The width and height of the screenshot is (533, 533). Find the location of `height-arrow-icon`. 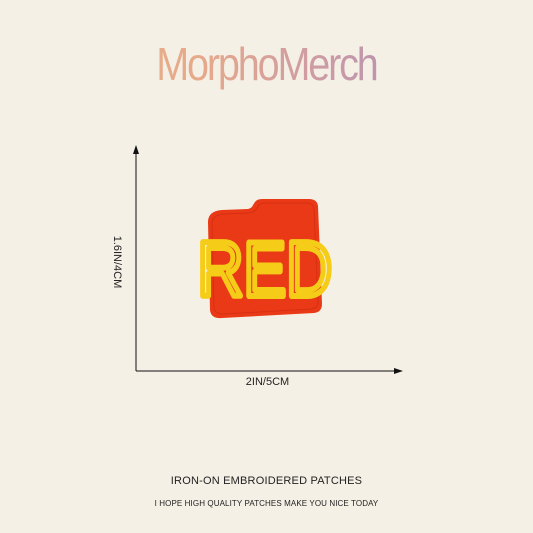

height-arrow-icon is located at coordinates (136, 149).